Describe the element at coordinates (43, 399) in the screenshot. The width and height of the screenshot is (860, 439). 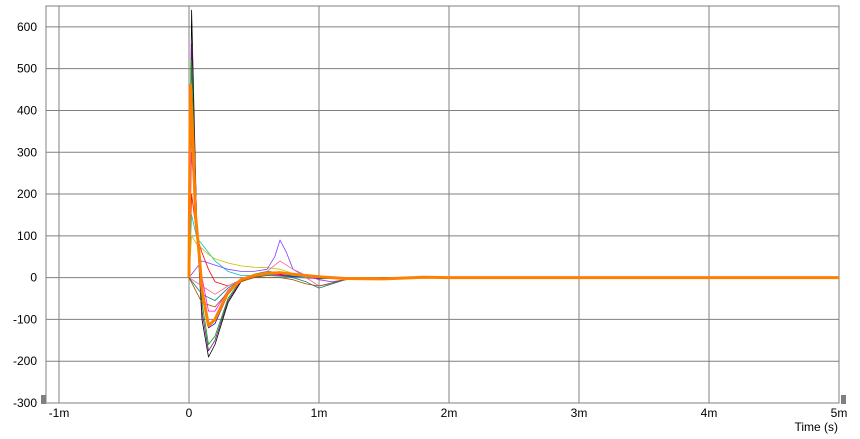
I see `x-scroll-handle-left` at that location.